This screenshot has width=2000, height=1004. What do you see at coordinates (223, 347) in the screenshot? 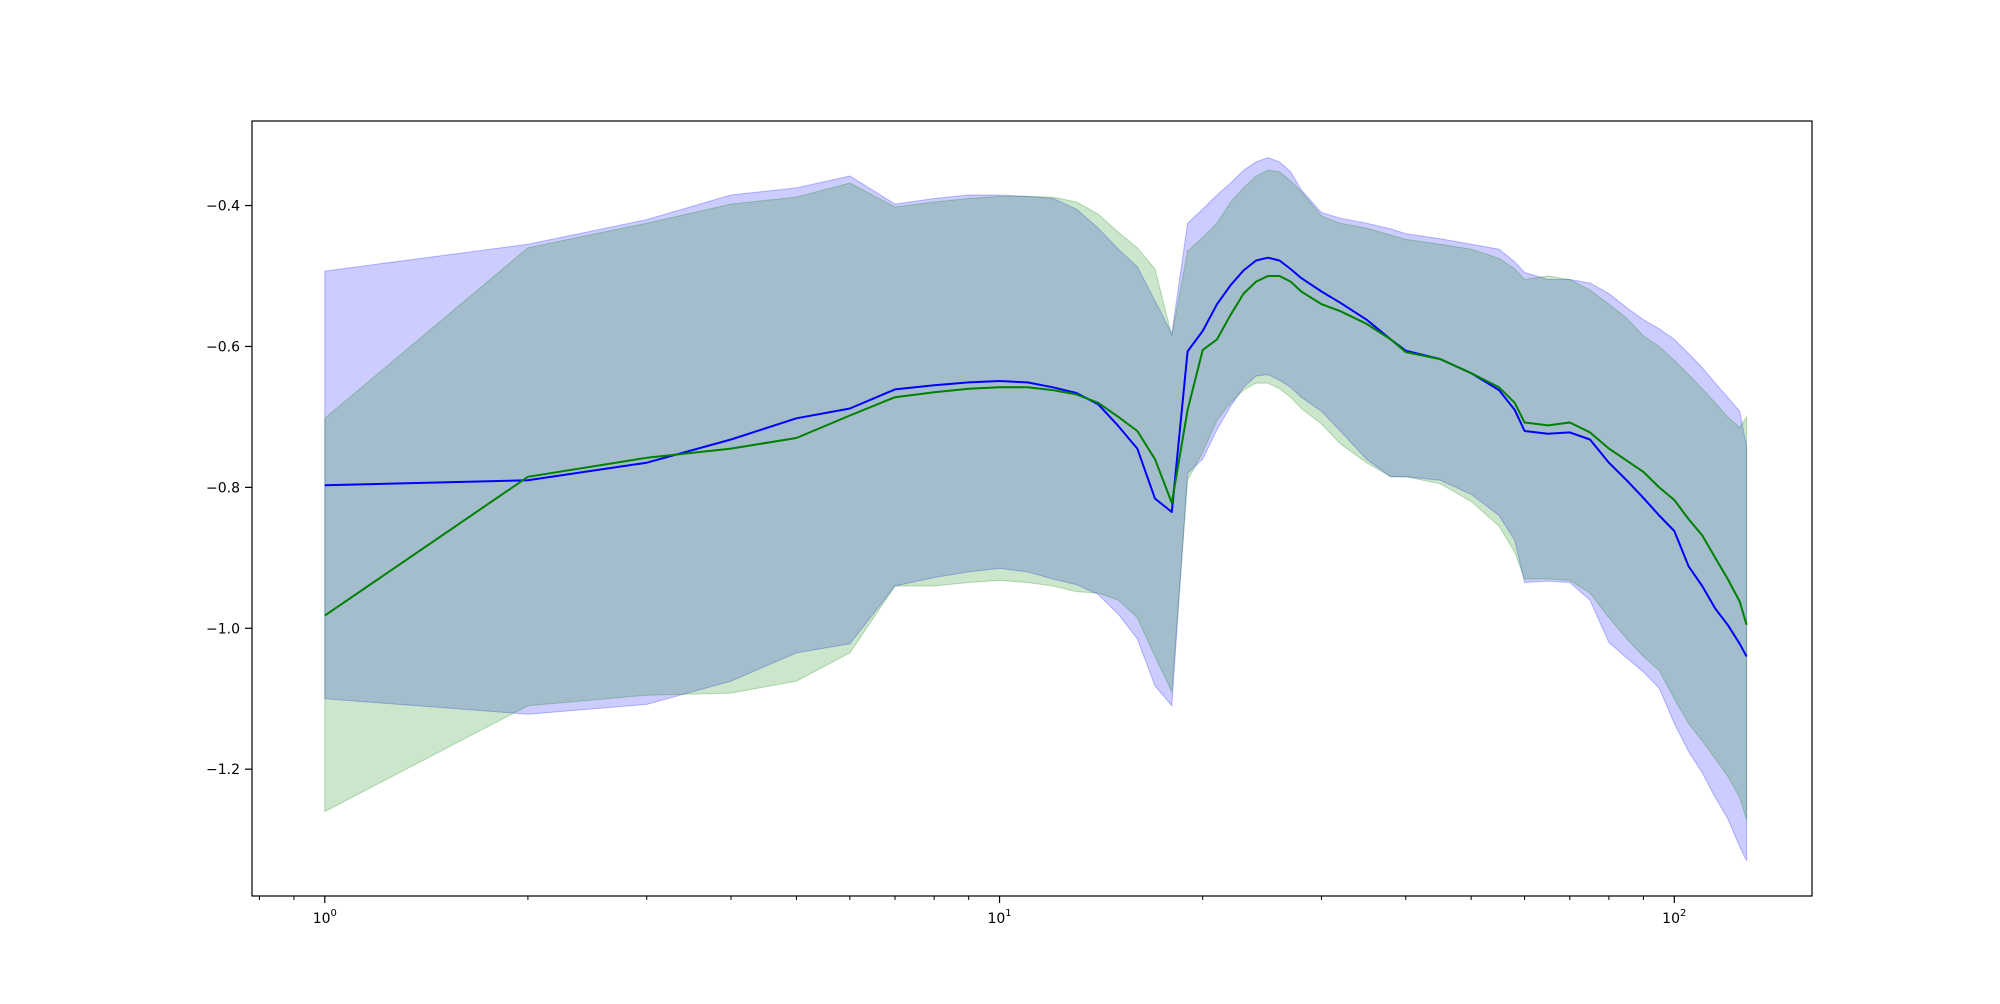
I see `y-tick-label: −0.6` at bounding box center [223, 347].